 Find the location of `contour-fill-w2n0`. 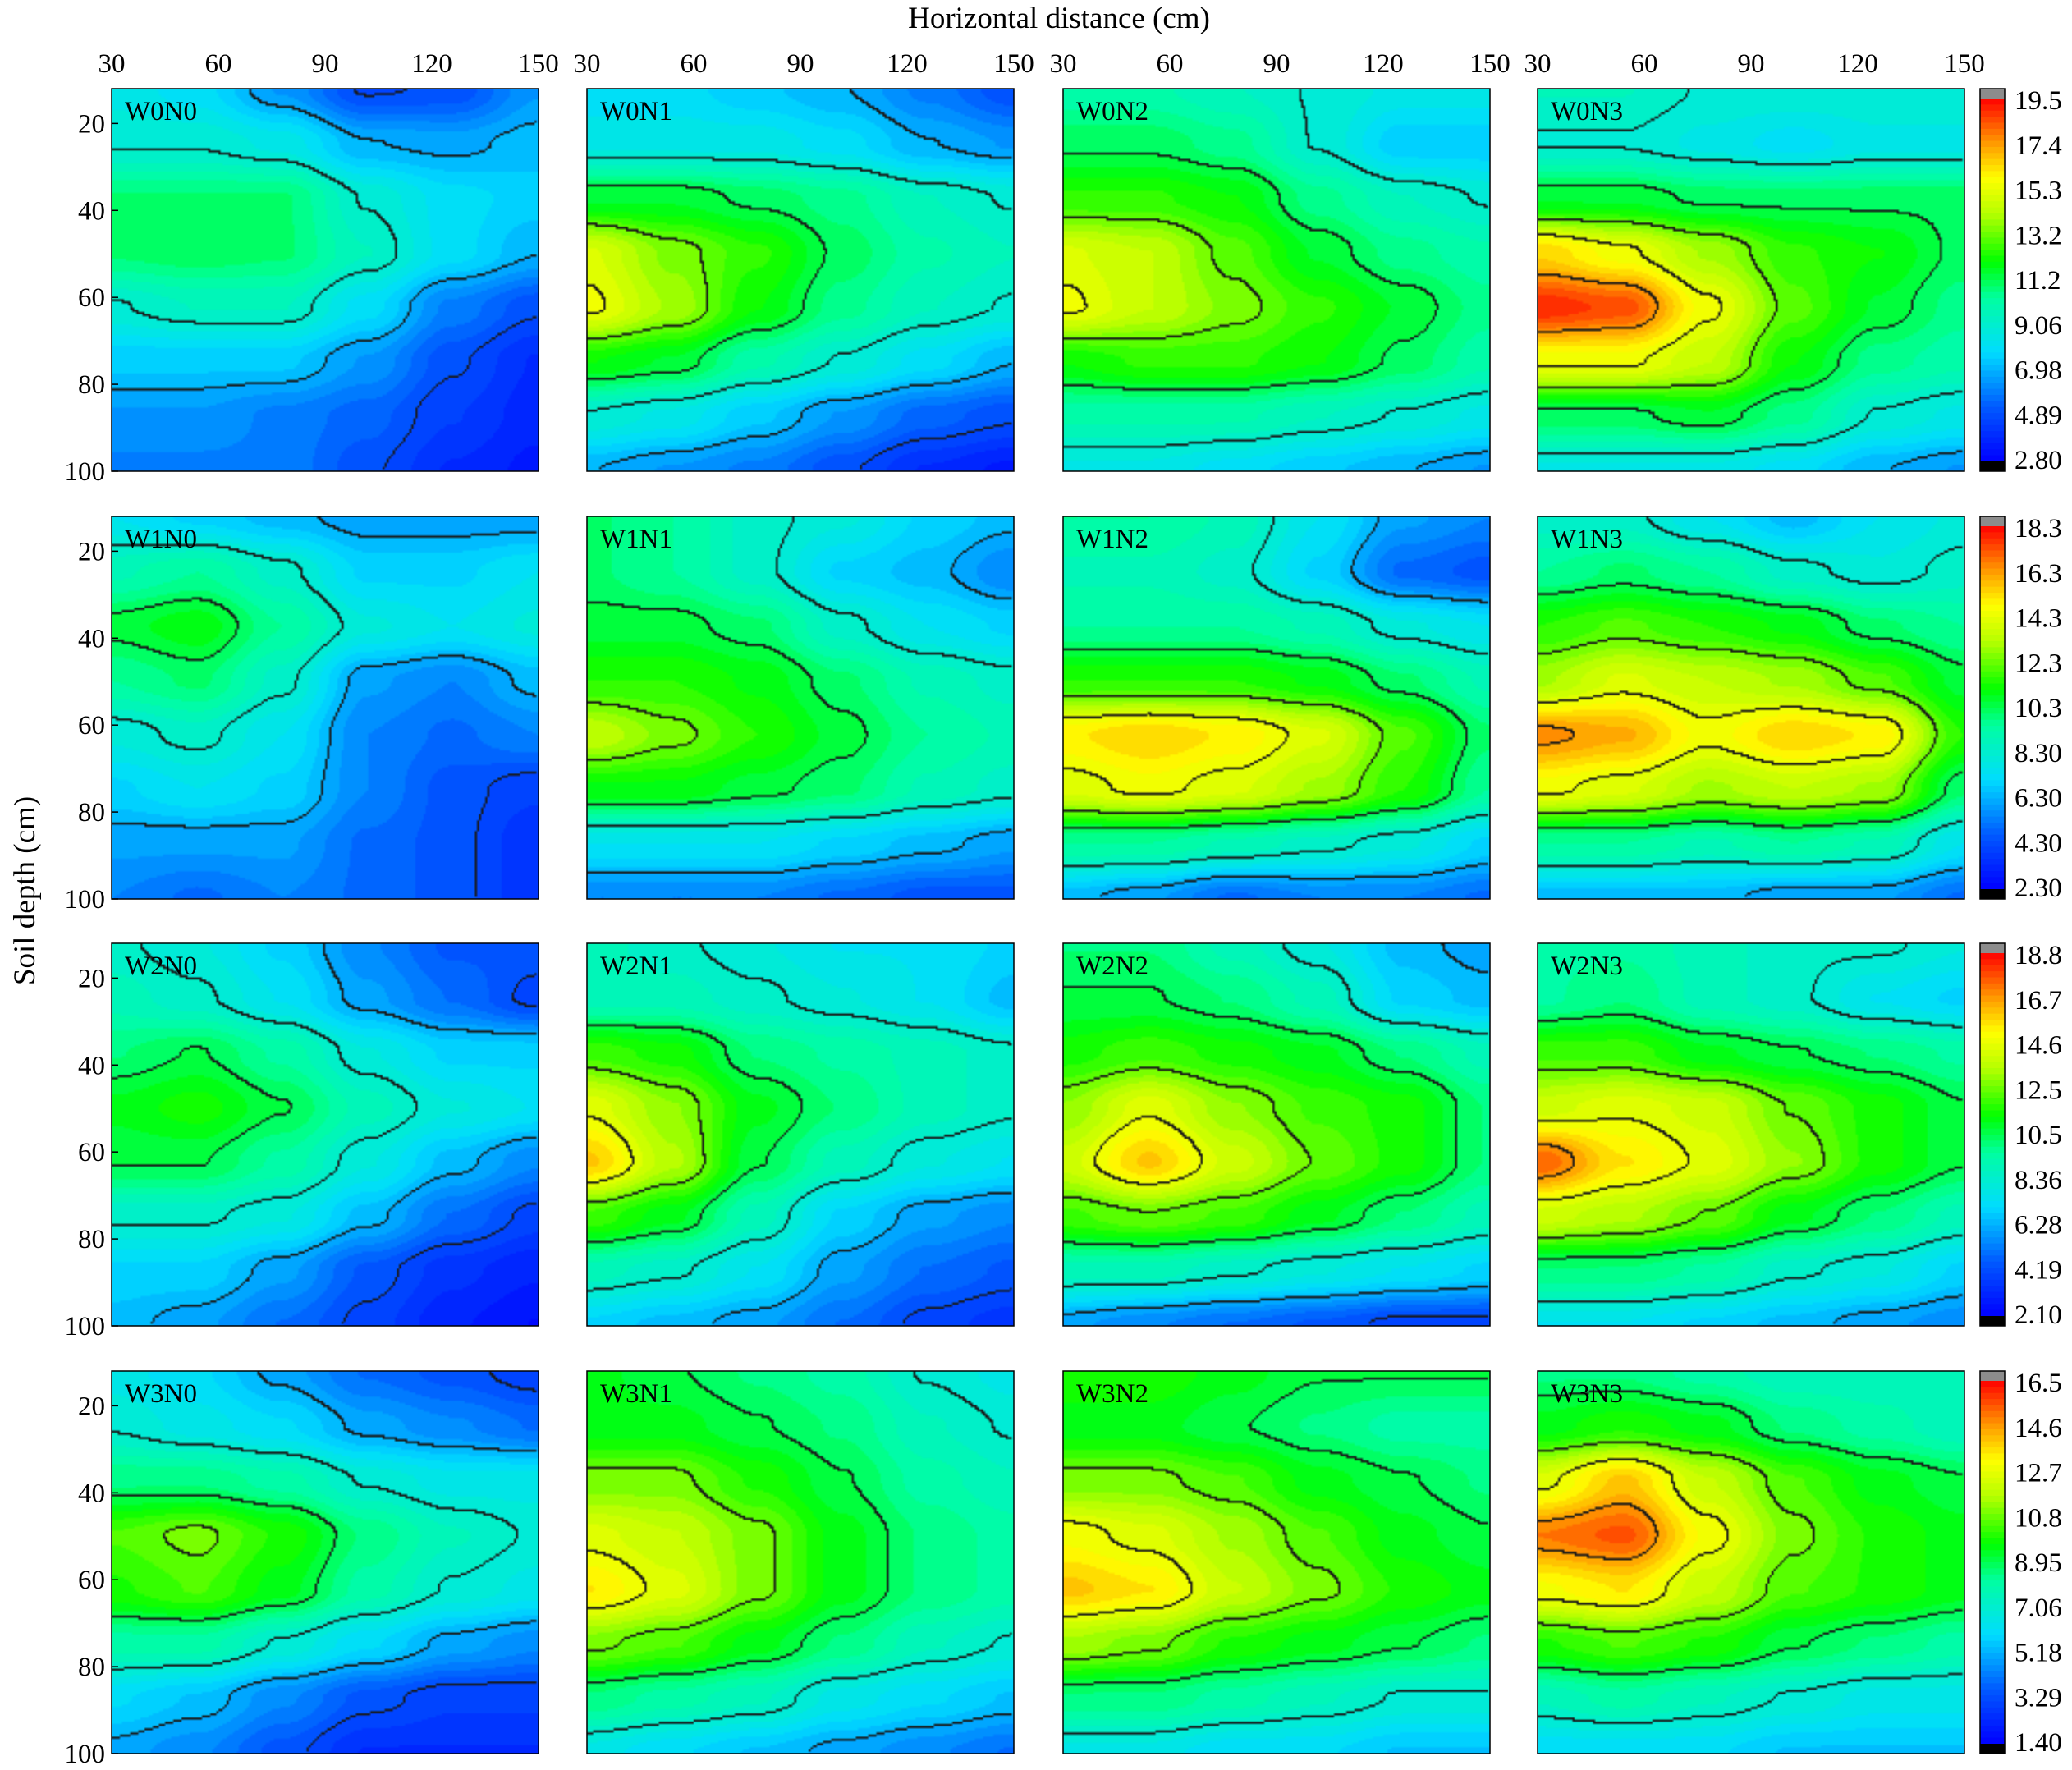

contour-fill-w2n0 is located at coordinates (325, 1134).